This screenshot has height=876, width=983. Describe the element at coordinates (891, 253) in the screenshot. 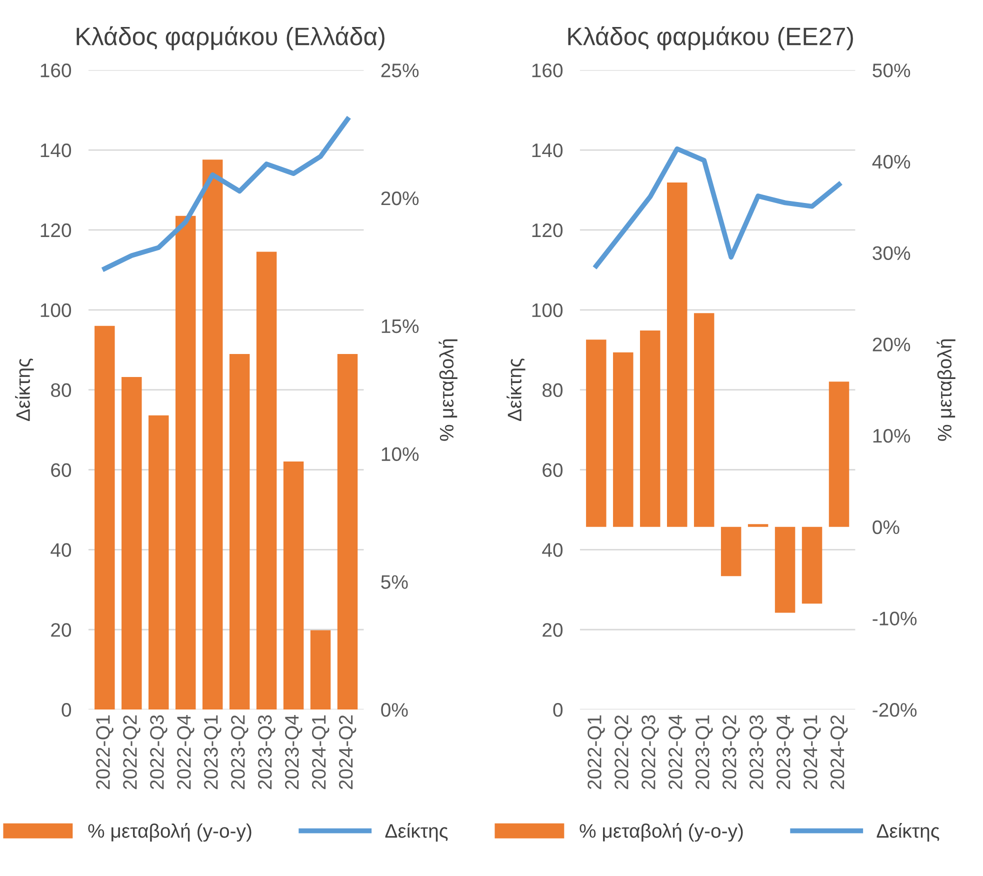

I see `y2-tick-label: 30%` at that location.